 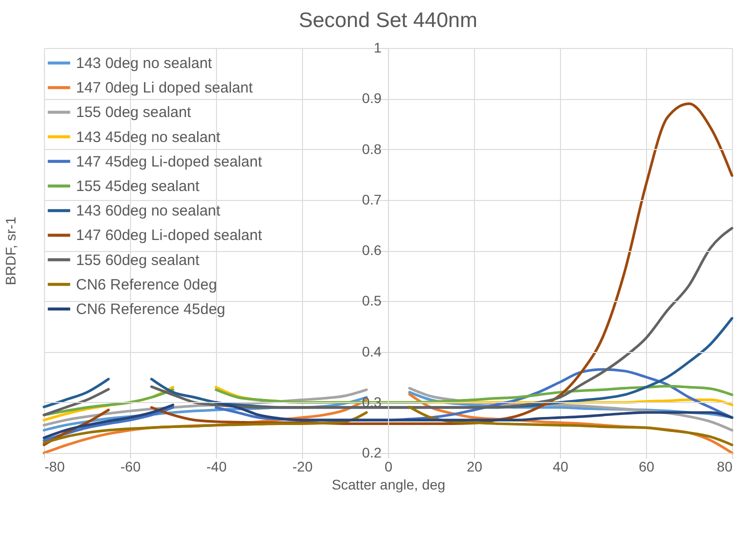 What do you see at coordinates (149, 211) in the screenshot?
I see `legend-label: 143 60deg no sealant` at bounding box center [149, 211].